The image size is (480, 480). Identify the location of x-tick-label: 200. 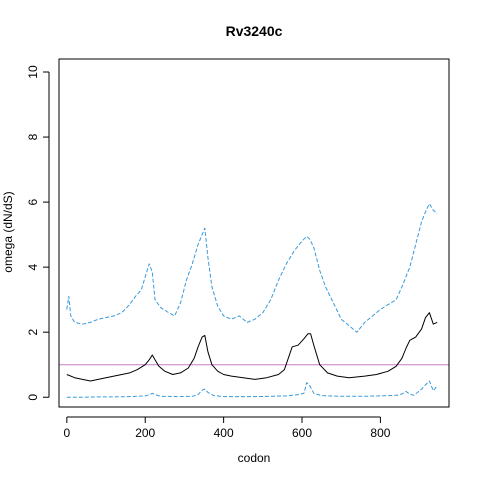
(145, 433).